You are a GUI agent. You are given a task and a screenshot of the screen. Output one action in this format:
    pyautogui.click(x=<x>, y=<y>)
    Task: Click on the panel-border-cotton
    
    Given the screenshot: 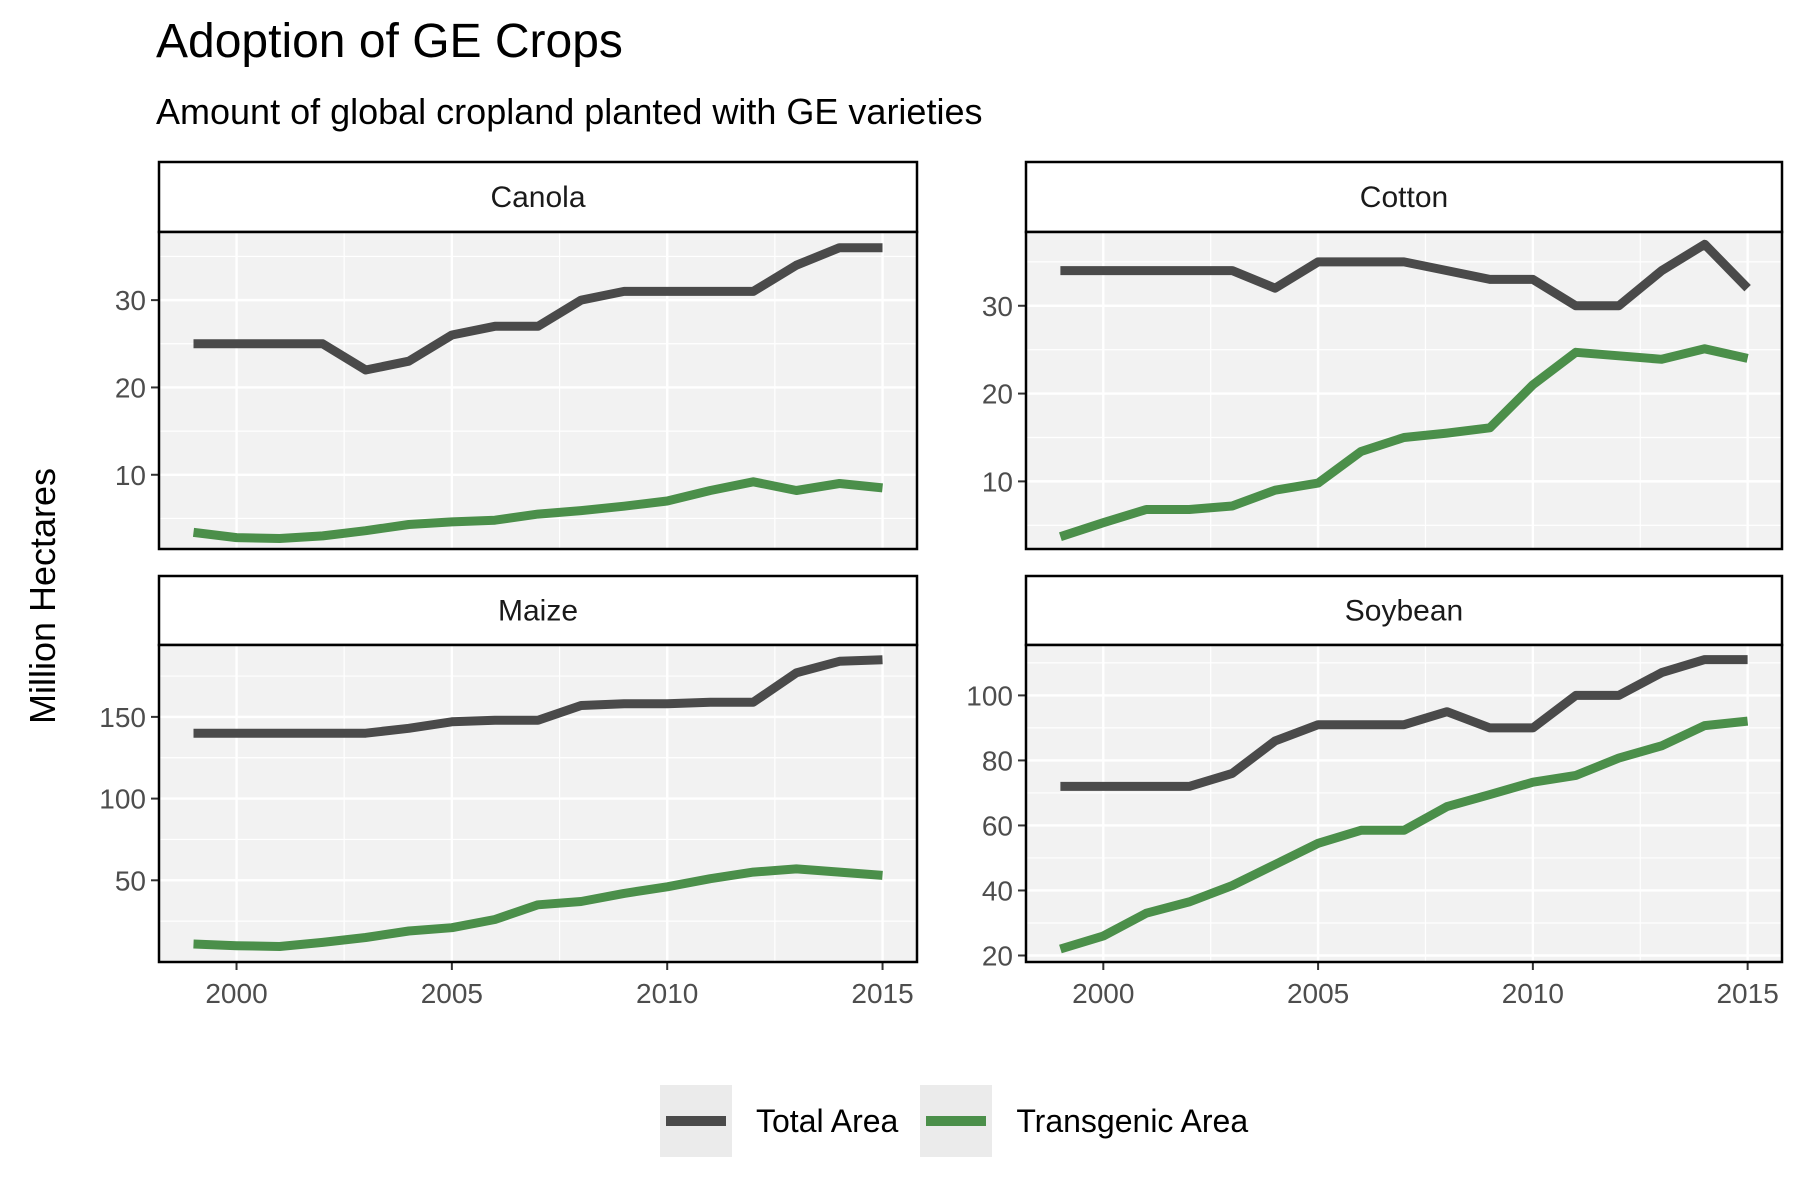 What is the action you would take?
    pyautogui.click(x=1404, y=390)
    